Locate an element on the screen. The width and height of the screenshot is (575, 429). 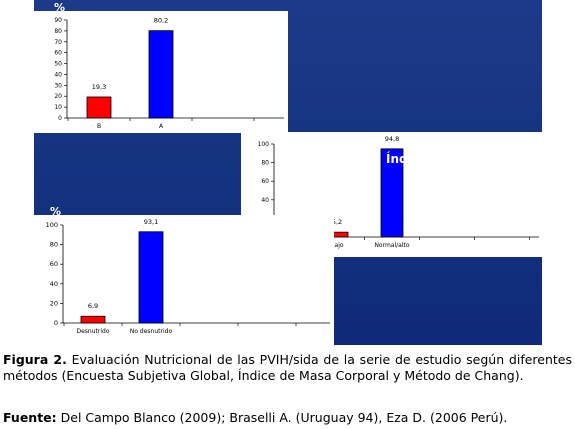
chang-y-tick-label: 60 is located at coordinates (54, 264).